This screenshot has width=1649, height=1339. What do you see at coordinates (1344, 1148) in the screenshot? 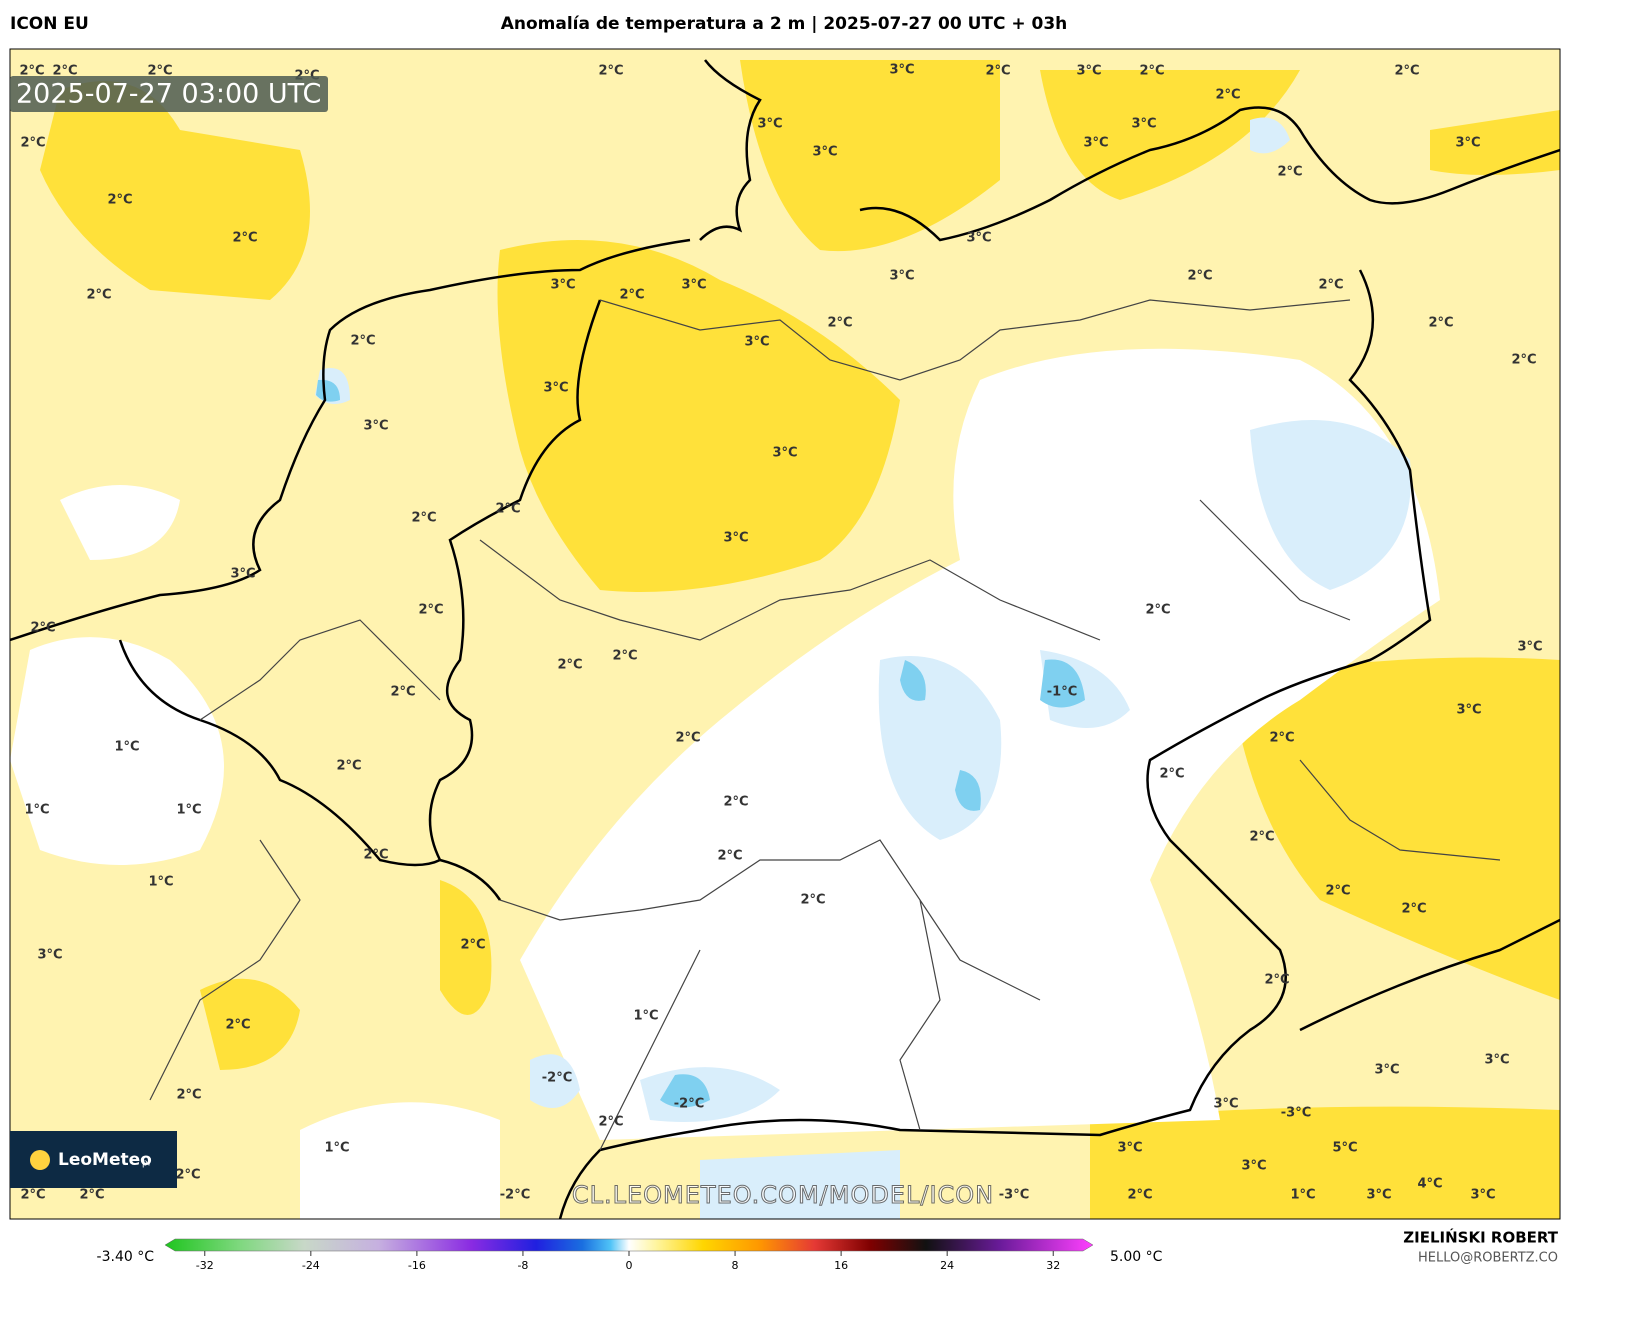
I see `contour-label: 5°C` at bounding box center [1344, 1148].